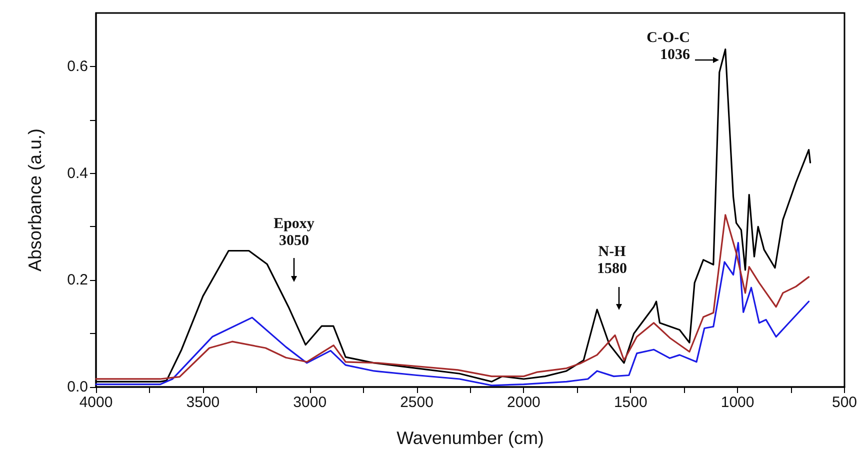  I want to click on y-tick-label: 0.2, so click(77, 280).